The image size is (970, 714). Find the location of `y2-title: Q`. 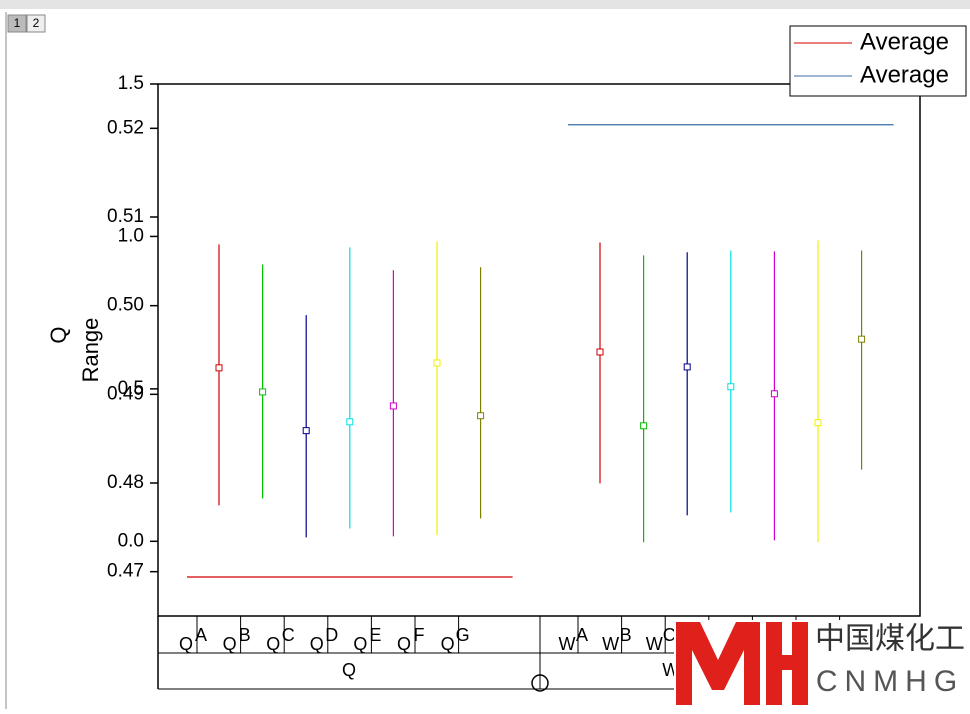

y2-title: Q is located at coordinates (58, 334).